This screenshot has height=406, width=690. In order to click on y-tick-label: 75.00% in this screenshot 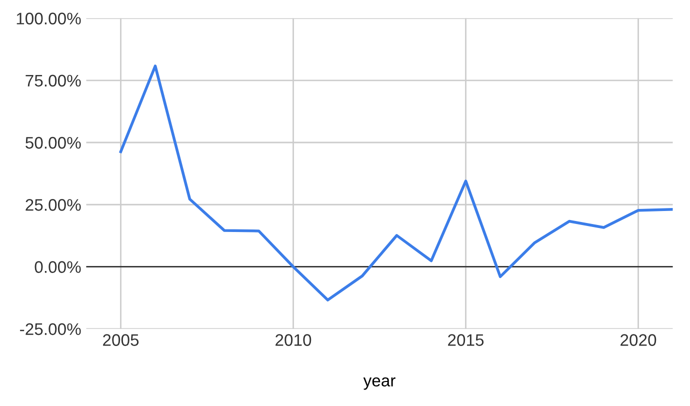, I will do `click(53, 80)`.